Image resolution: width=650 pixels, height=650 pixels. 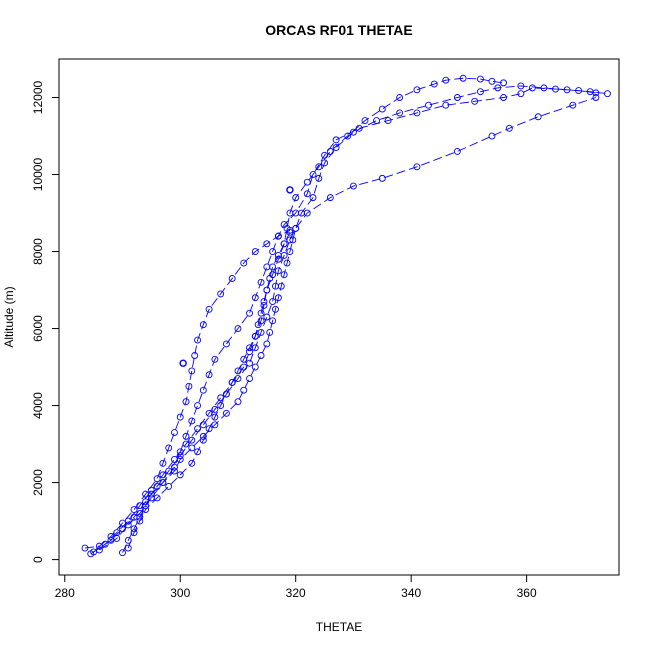 I want to click on series-line, so click(x=209, y=390).